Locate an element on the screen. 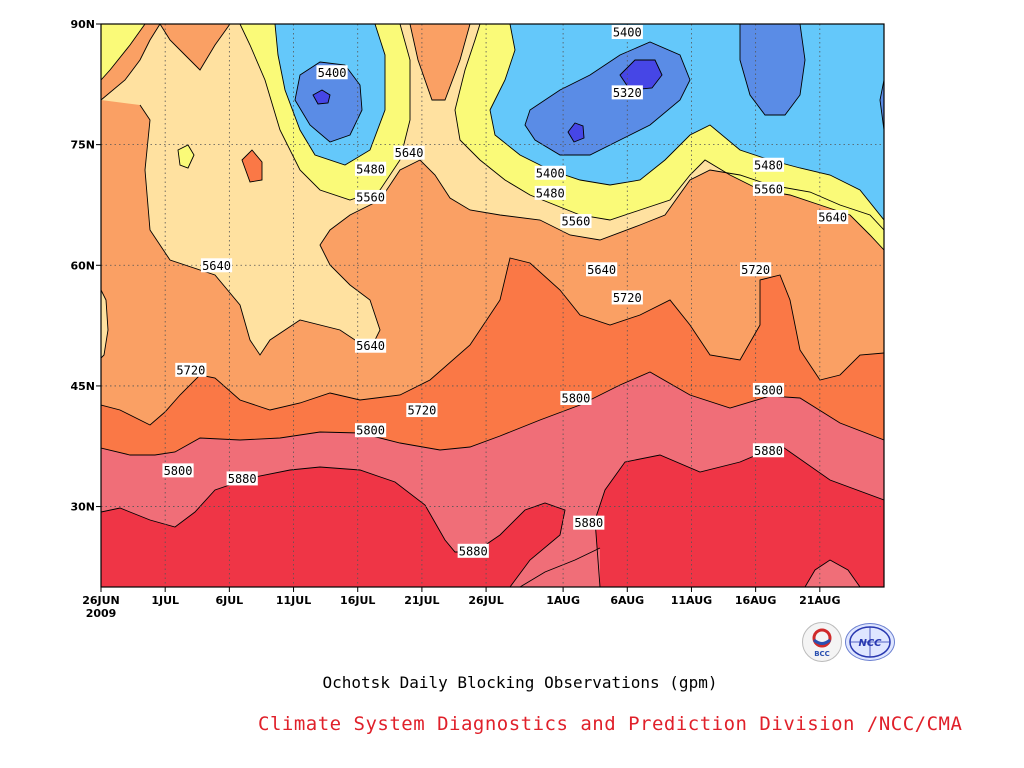 The width and height of the screenshot is (1024, 768). y-tick-label: 75N is located at coordinates (82, 145).